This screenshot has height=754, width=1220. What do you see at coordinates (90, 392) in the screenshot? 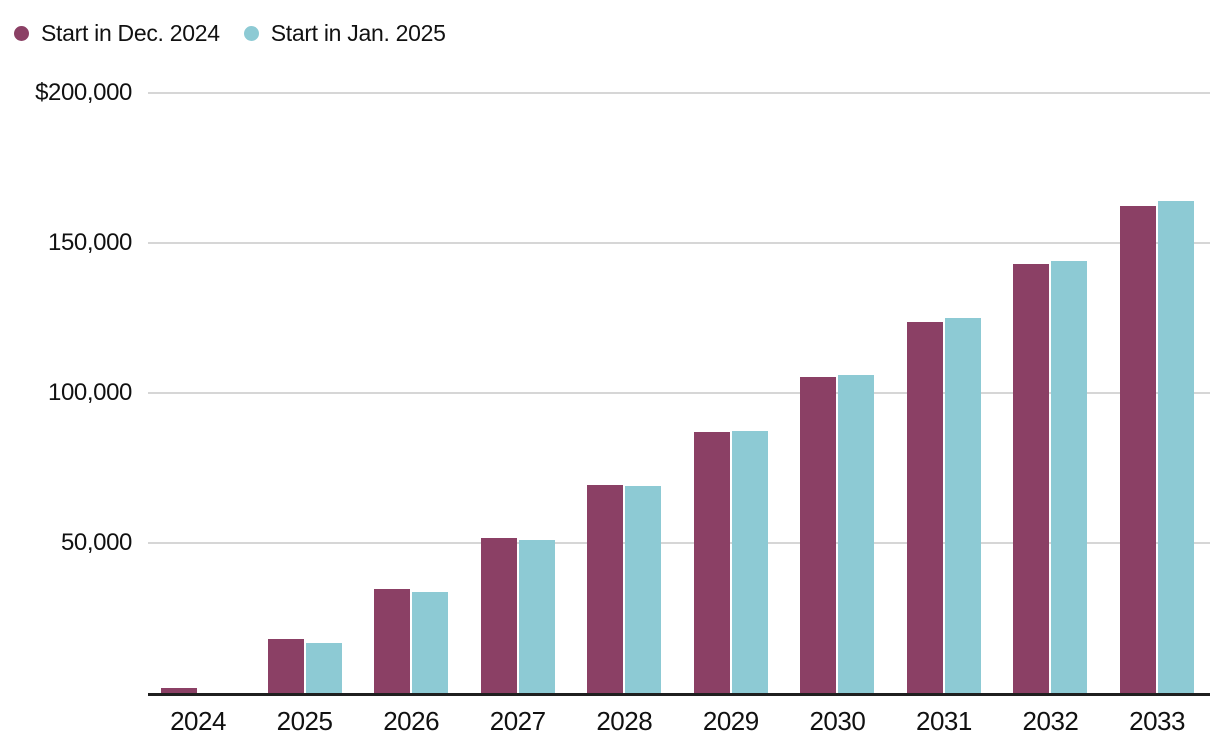
I see `y-axis-label: 100,000` at bounding box center [90, 392].